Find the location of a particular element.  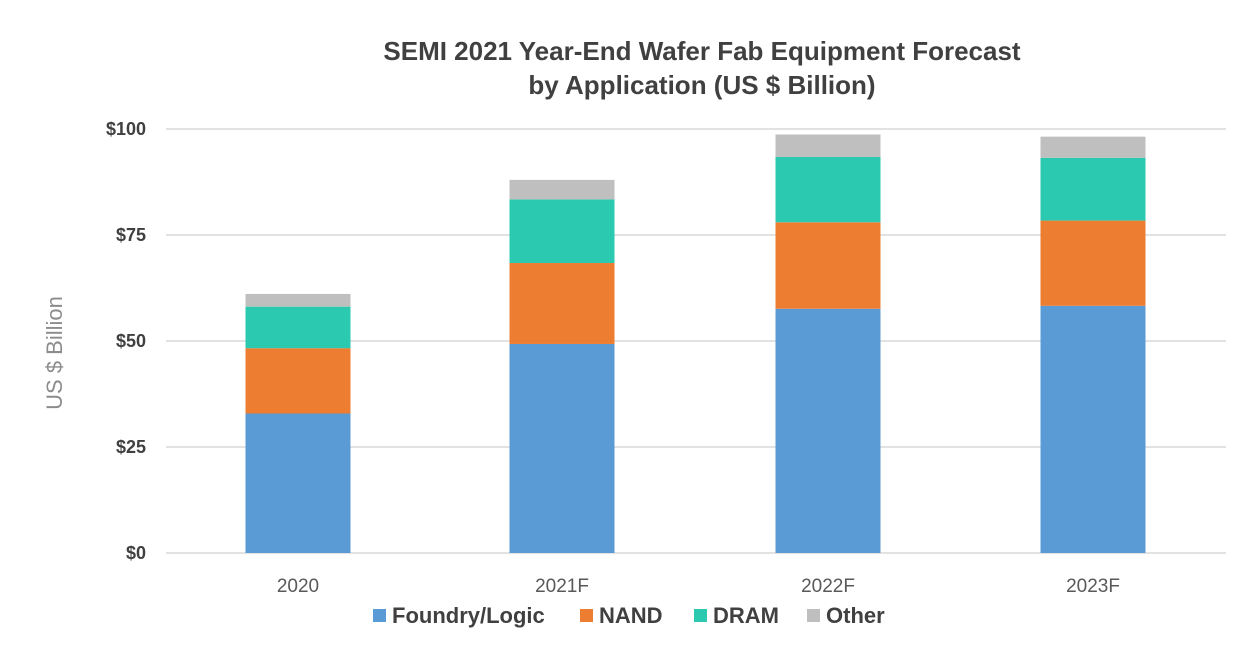

y-axis-ticks: $0 $25 $50 $75 $100 is located at coordinates (126, 341).